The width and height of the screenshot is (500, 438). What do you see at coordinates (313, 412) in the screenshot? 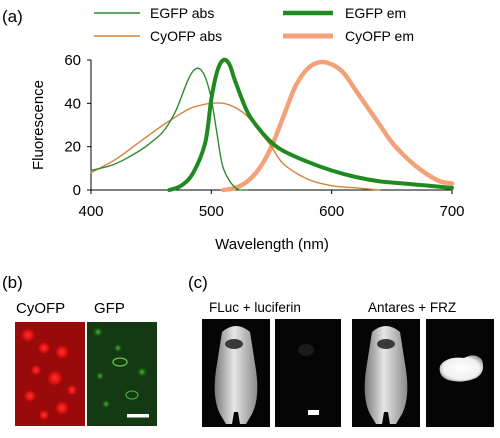
I see `fluc-scale-bar` at bounding box center [313, 412].